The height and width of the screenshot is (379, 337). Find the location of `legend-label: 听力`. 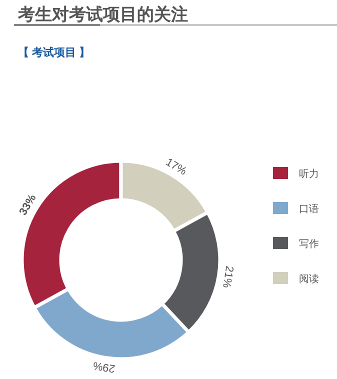

legend-label: 听力 is located at coordinates (309, 174).